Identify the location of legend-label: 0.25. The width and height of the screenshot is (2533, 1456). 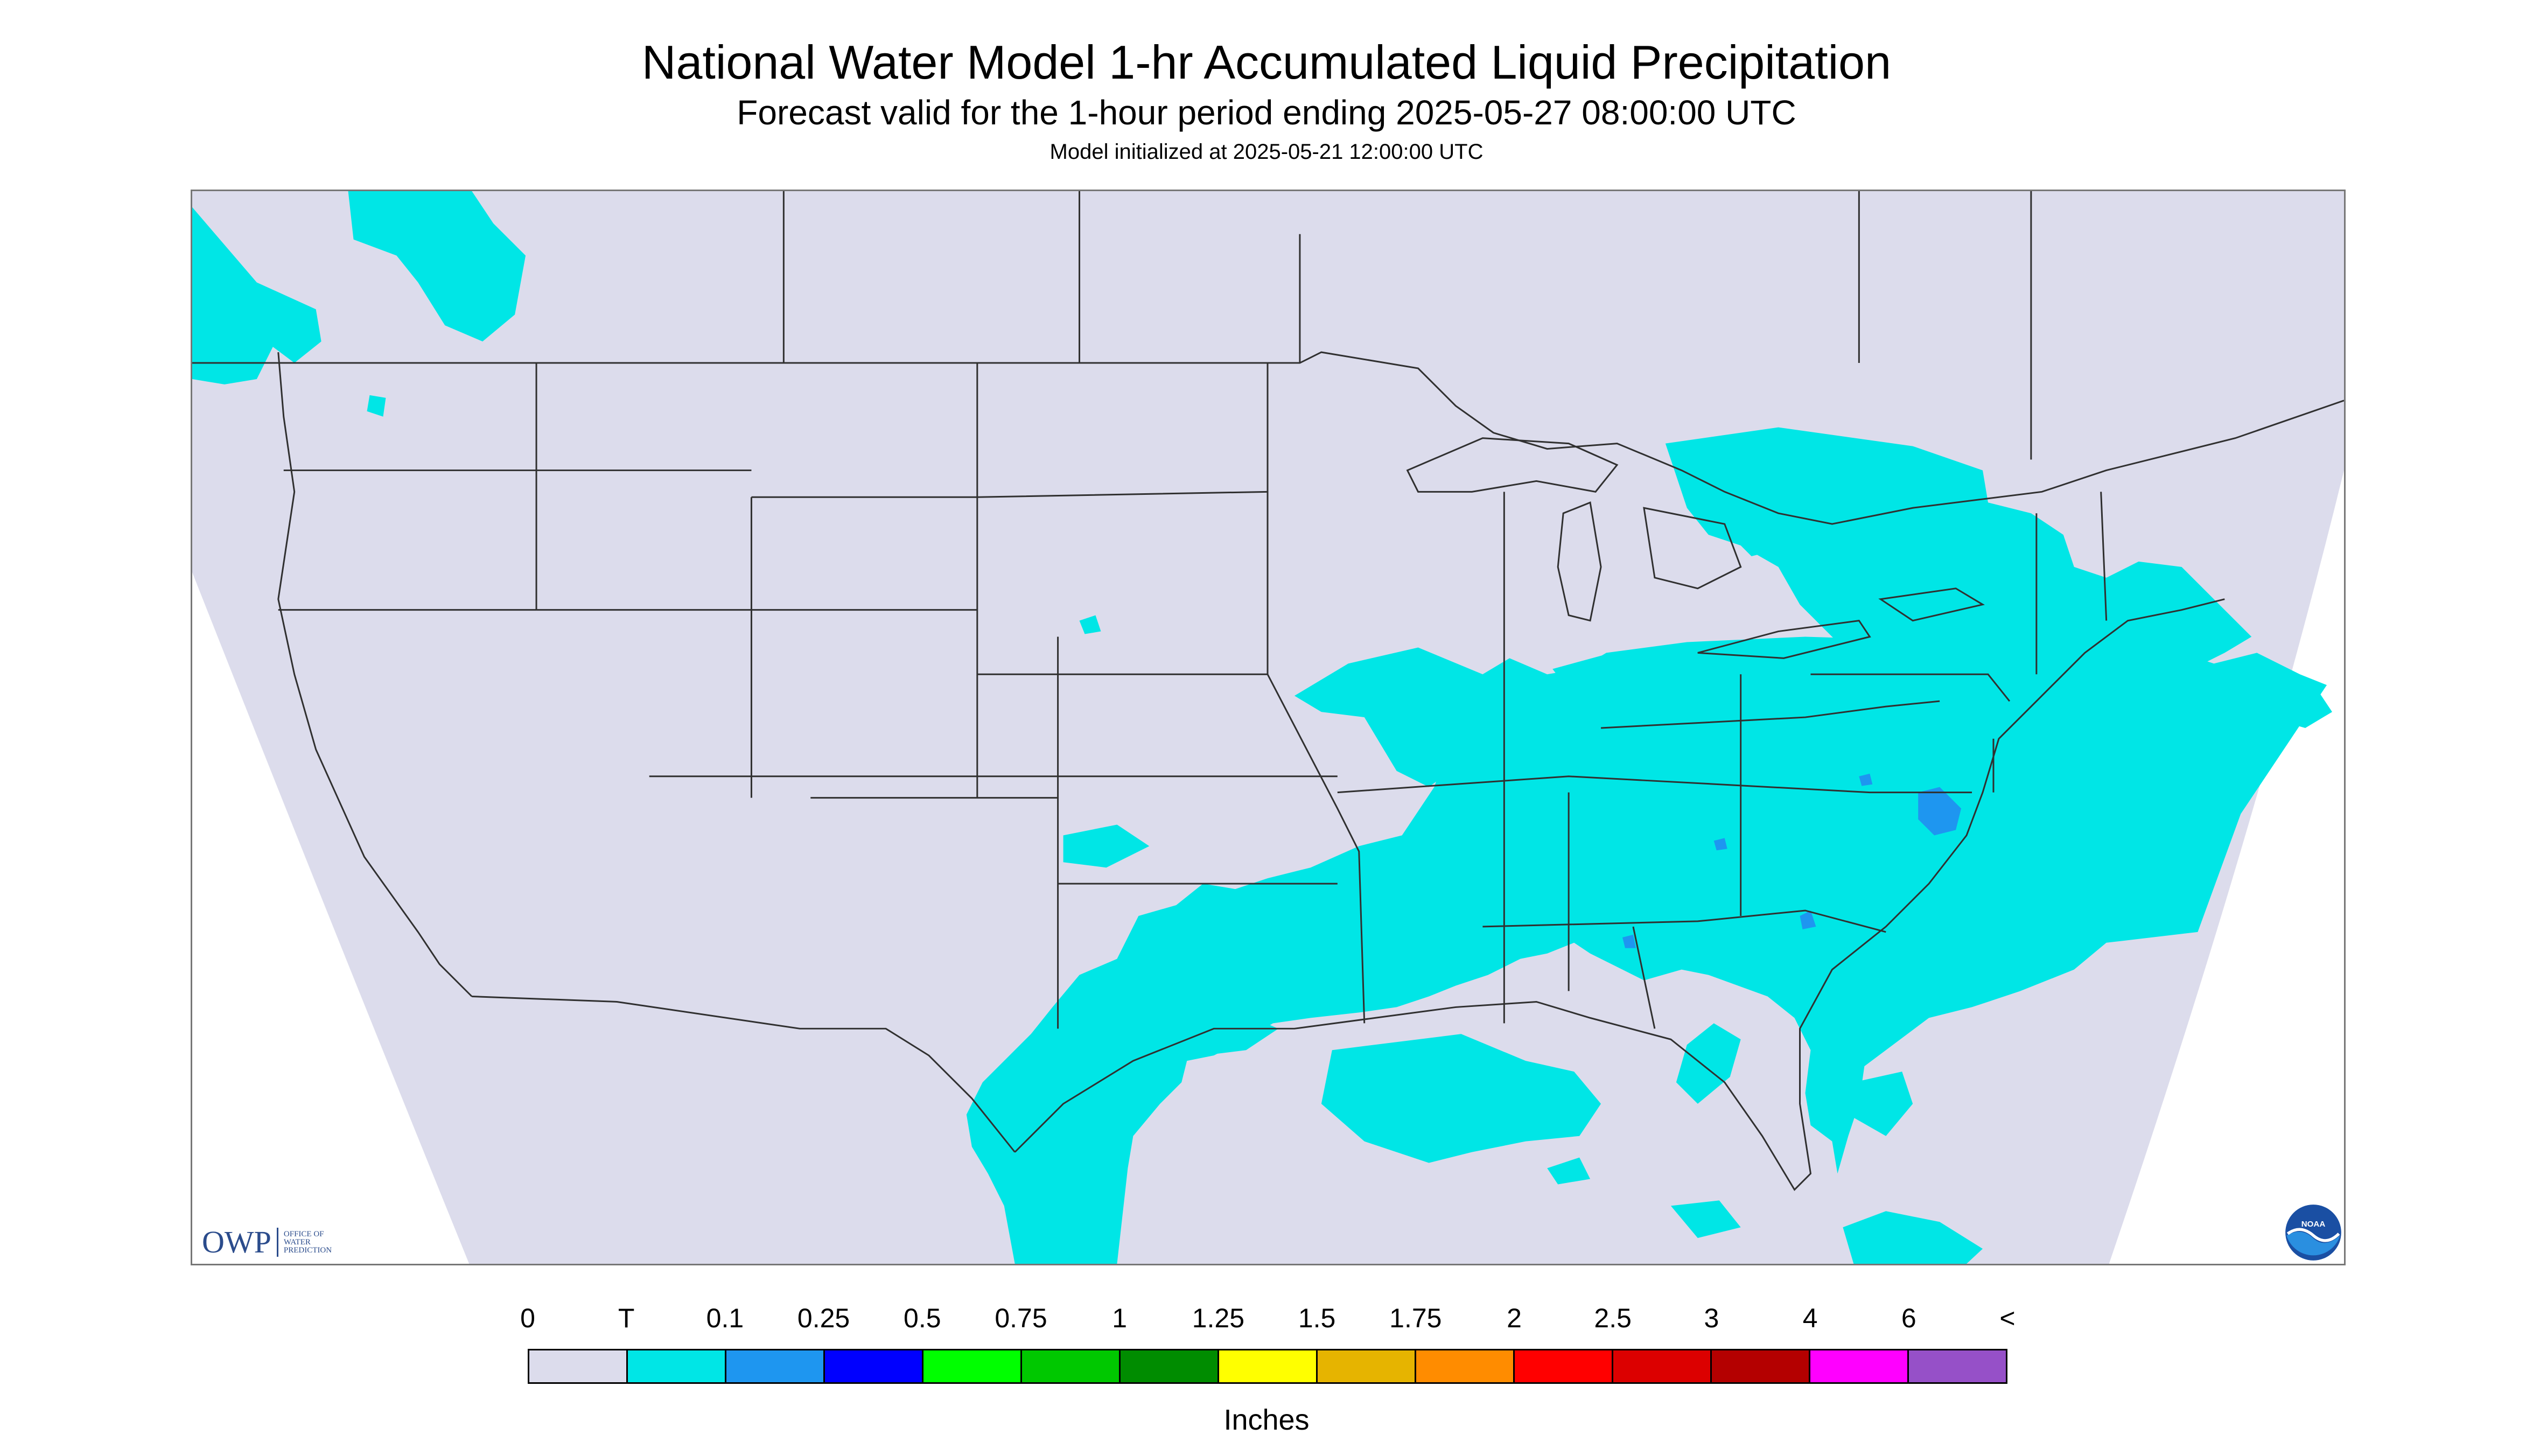
(824, 1318).